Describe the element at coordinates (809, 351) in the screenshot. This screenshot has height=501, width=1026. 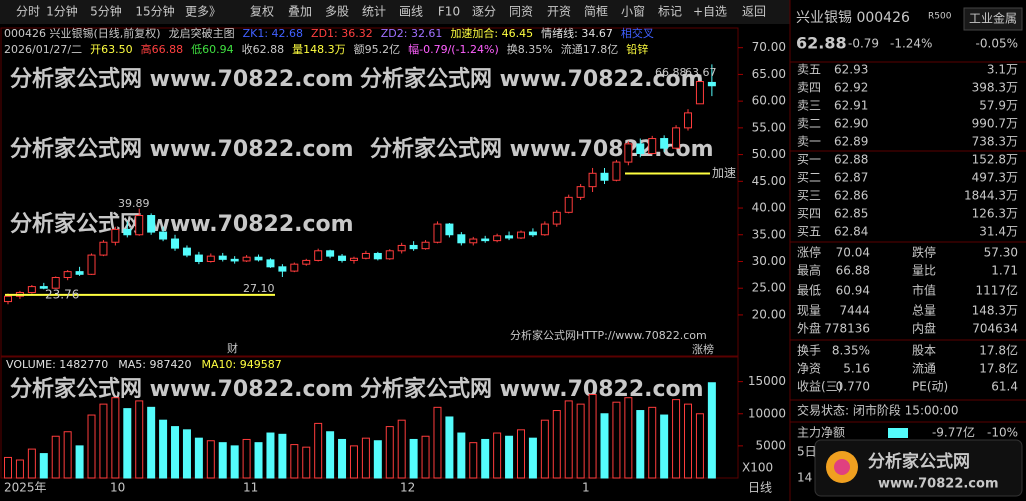
I see `stat-label: 换手` at that location.